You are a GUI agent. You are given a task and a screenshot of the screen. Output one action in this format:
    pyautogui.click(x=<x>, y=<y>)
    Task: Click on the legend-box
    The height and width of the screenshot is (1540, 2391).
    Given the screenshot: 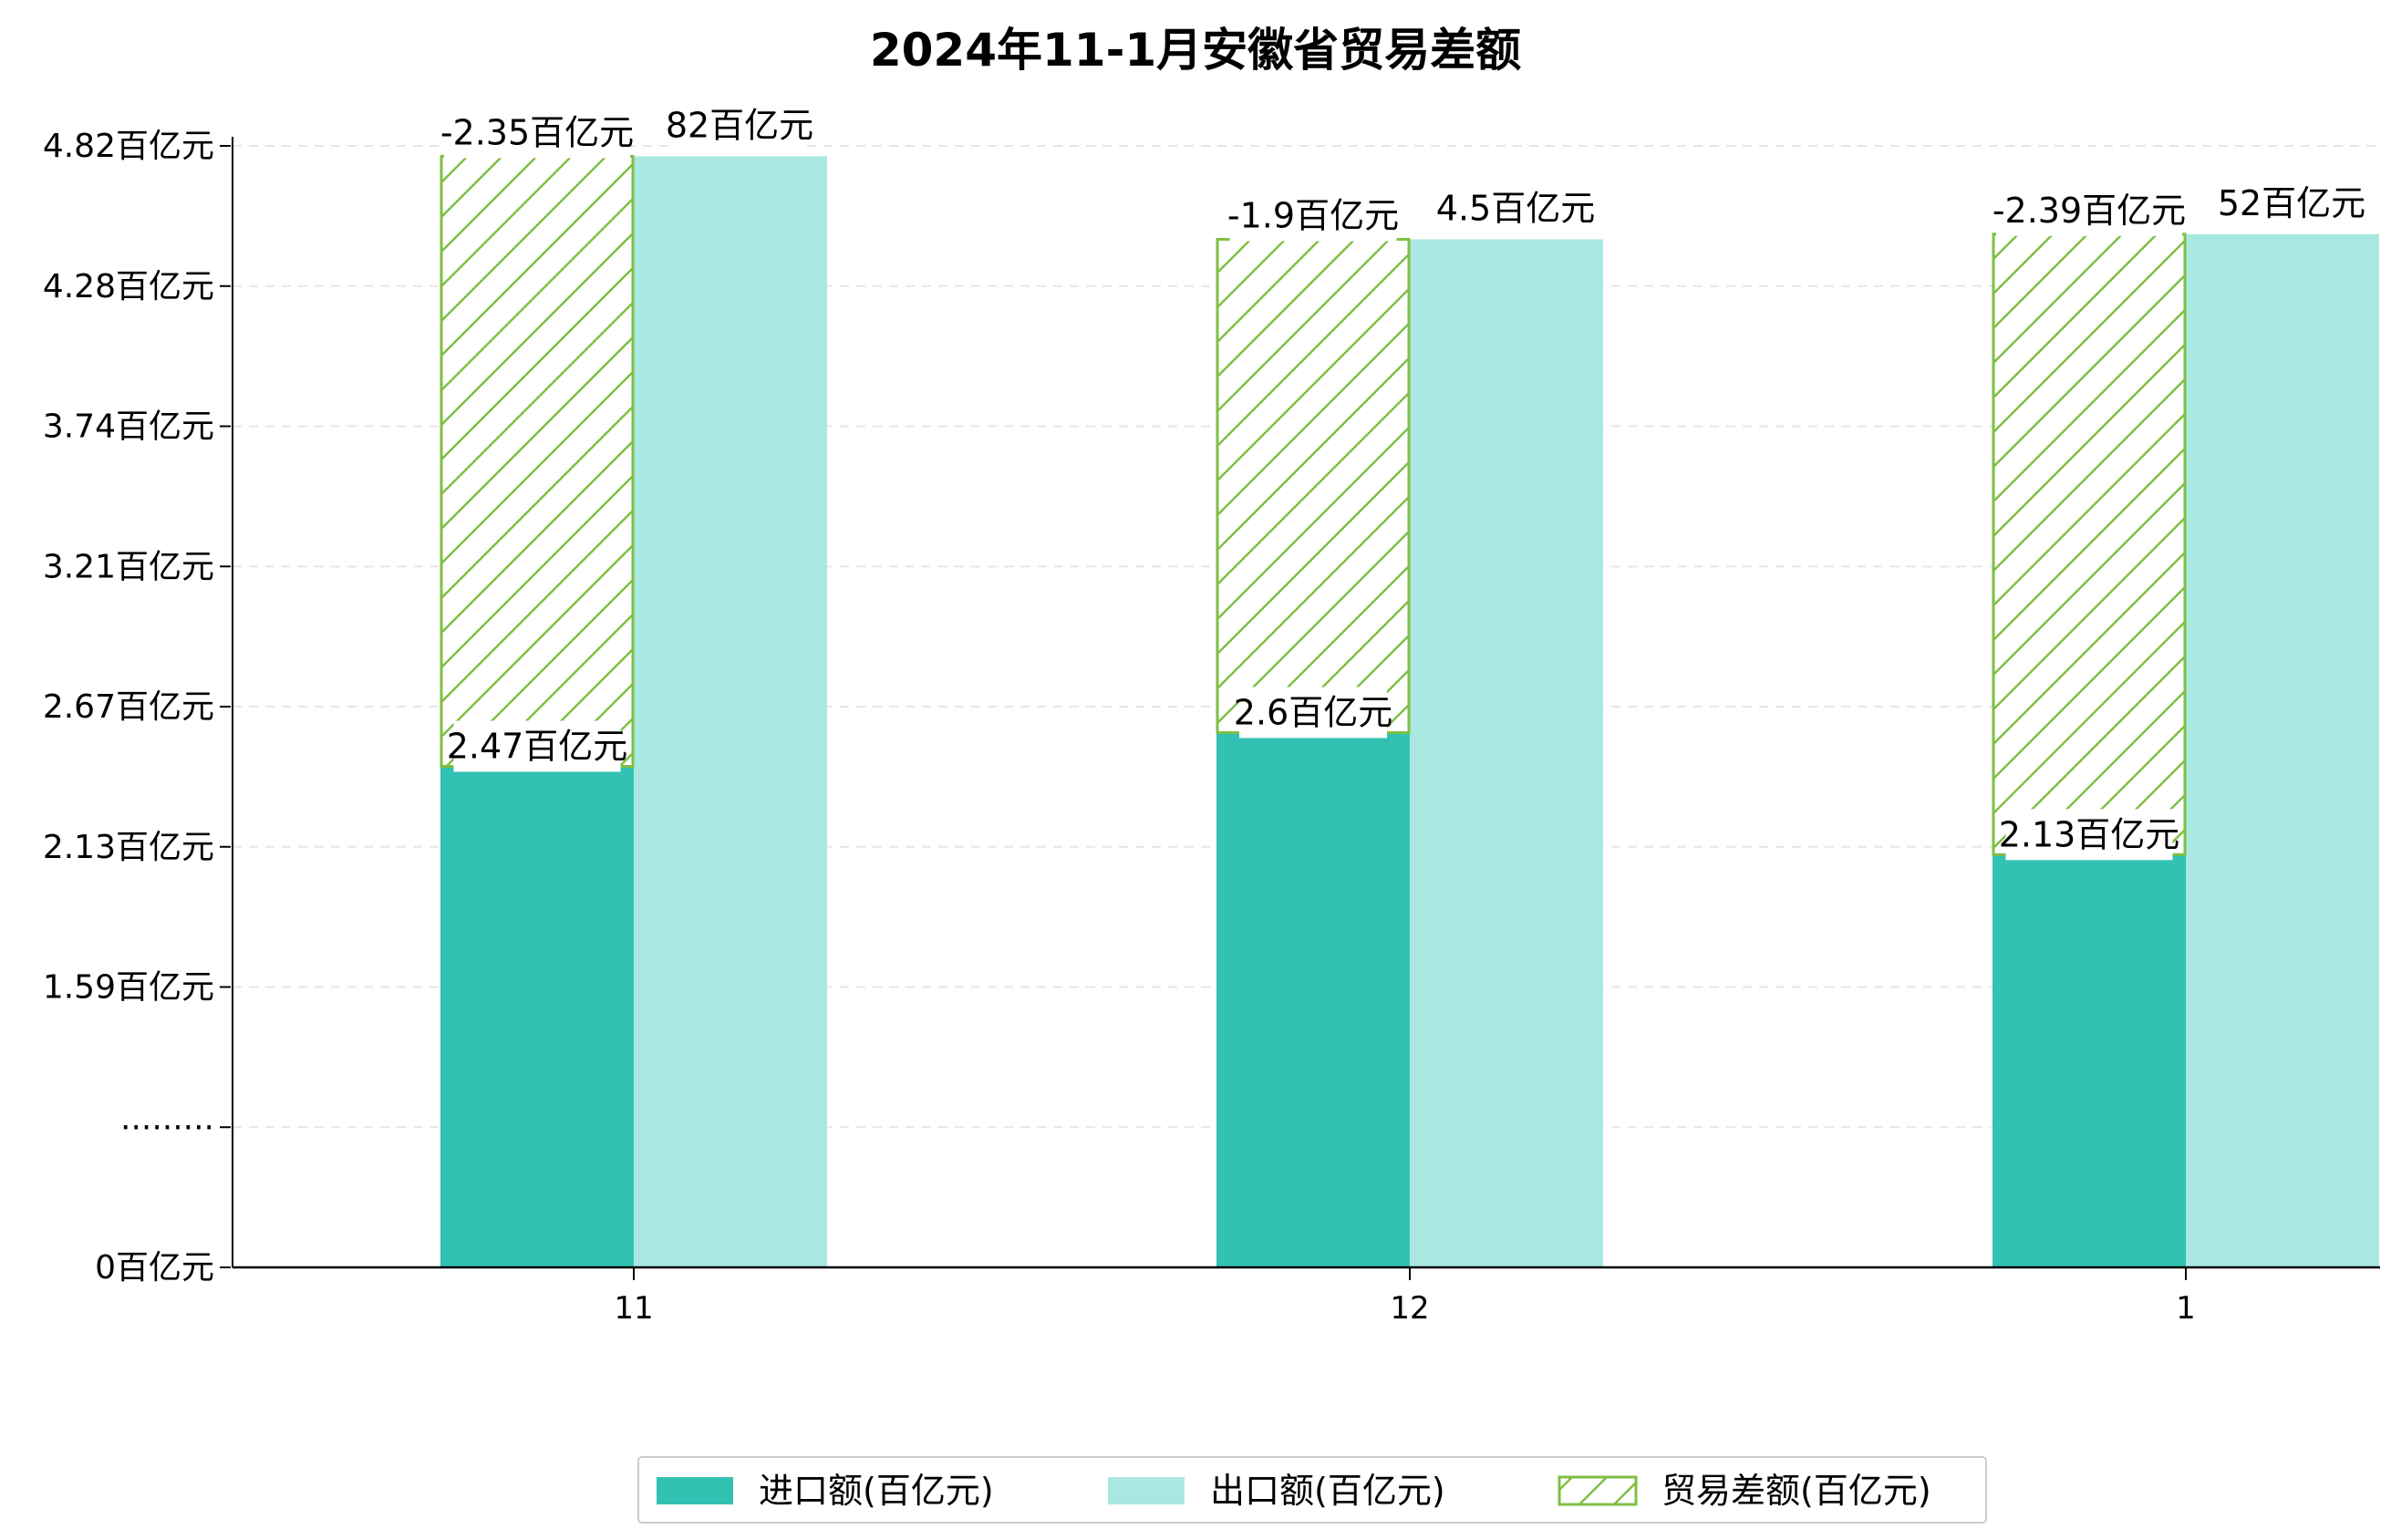 What is the action you would take?
    pyautogui.click(x=1312, y=1490)
    